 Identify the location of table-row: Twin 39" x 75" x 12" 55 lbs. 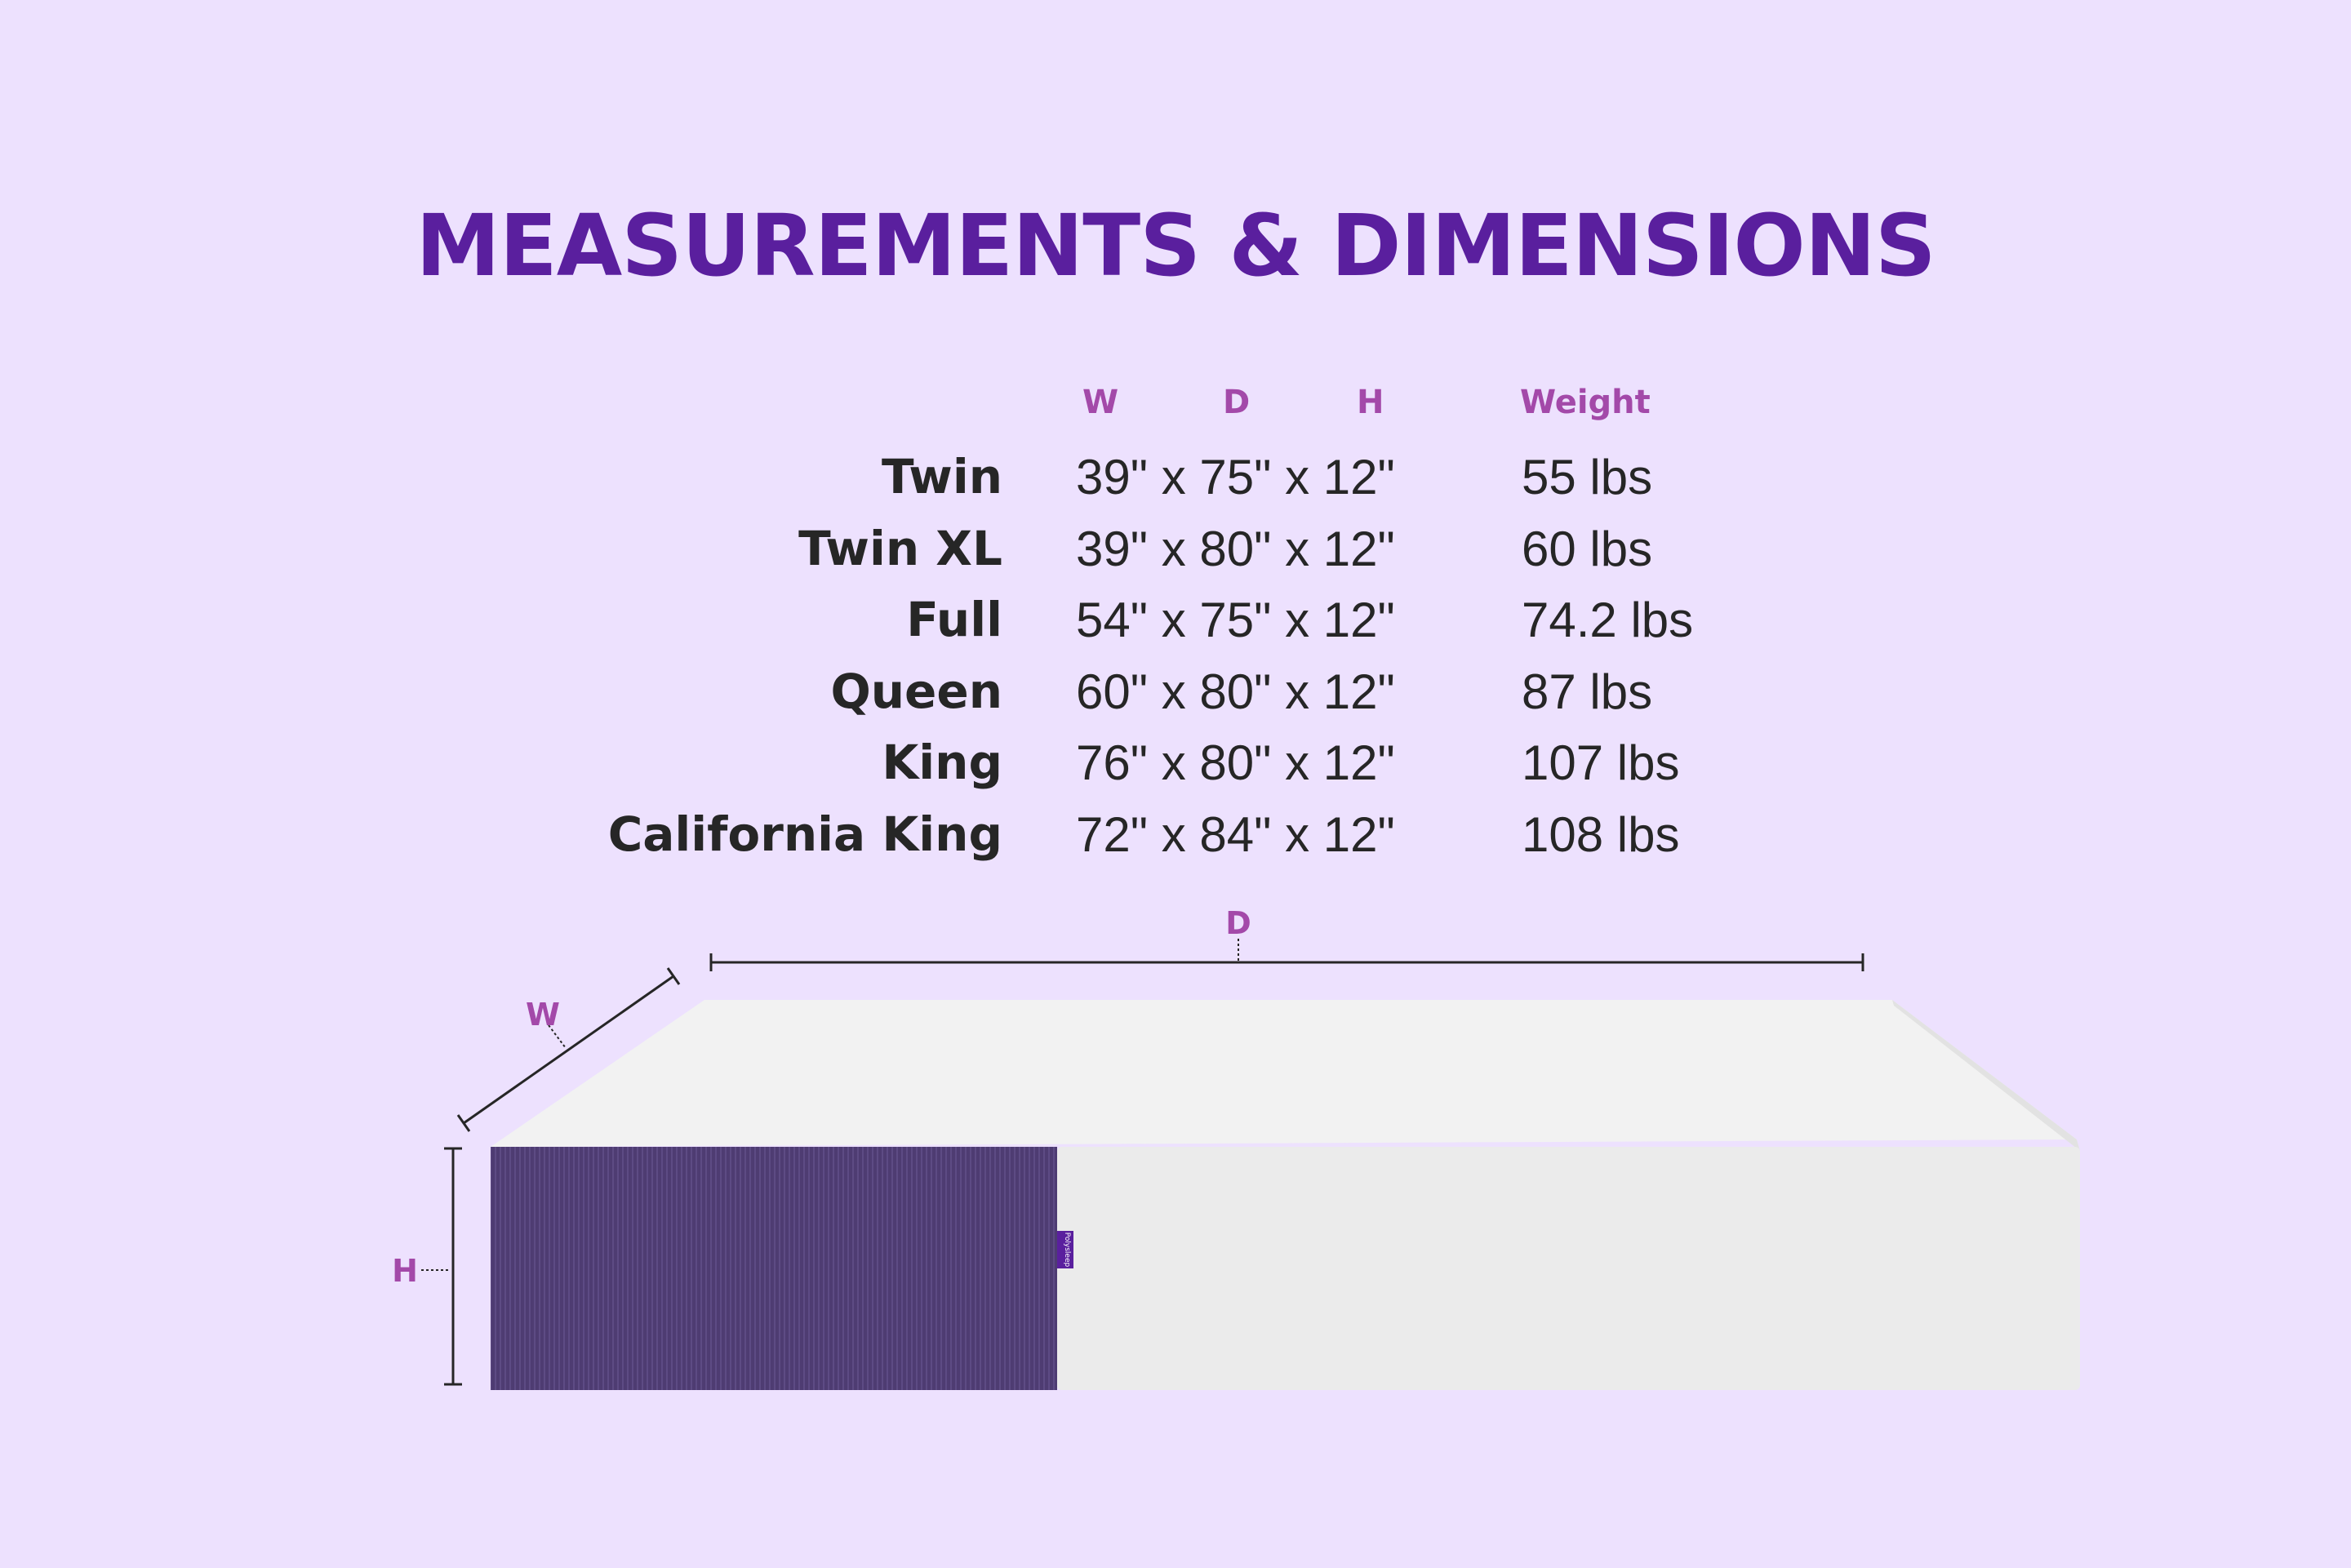
(1175, 485).